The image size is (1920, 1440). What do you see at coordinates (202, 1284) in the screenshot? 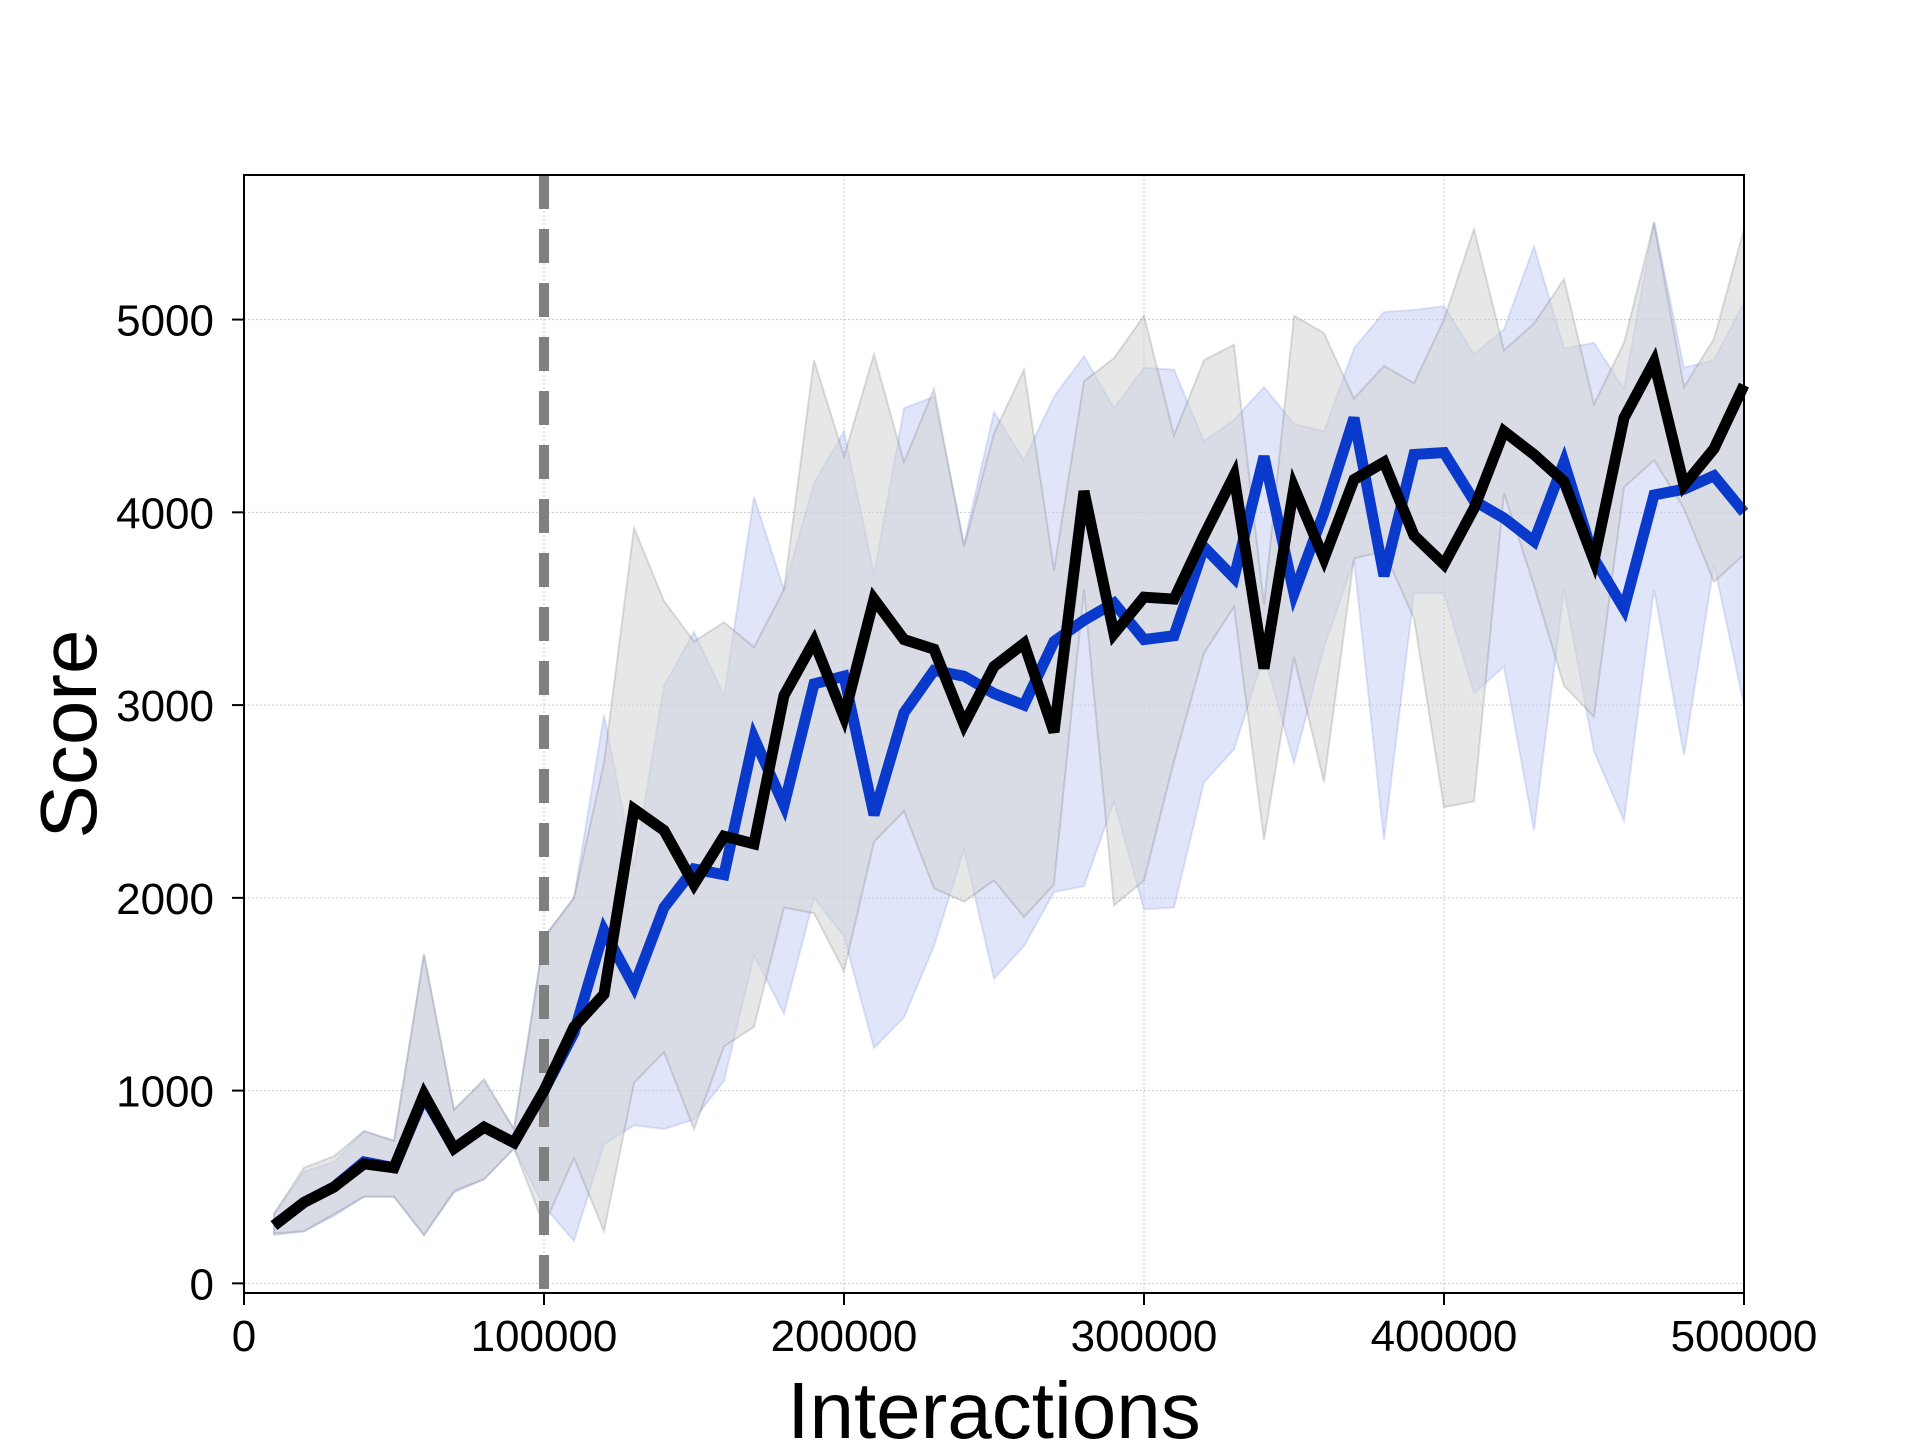
I see `y-tick-label: 0` at bounding box center [202, 1284].